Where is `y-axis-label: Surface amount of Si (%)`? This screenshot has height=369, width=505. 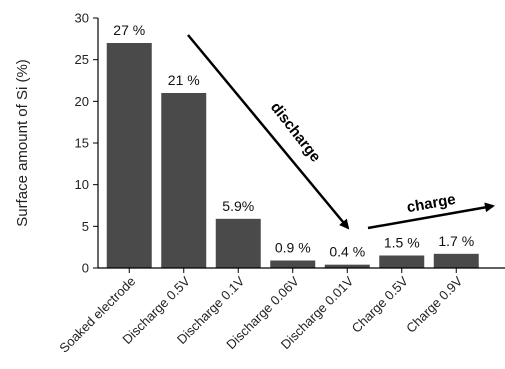
y-axis-label: Surface amount of Si (%) is located at coordinates (22, 143).